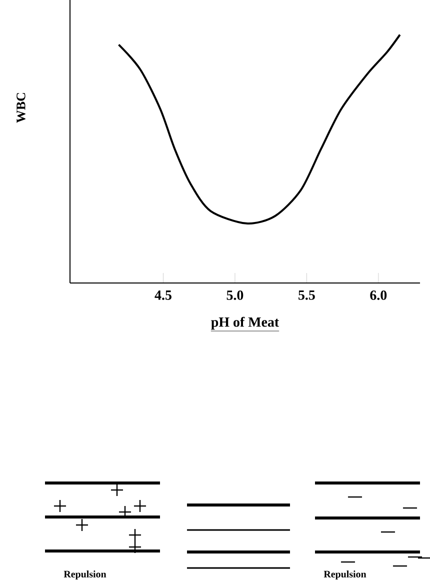 Image resolution: width=430 pixels, height=585 pixels. Describe the element at coordinates (21, 108) in the screenshot. I see `y-axis-title: WBC` at that location.